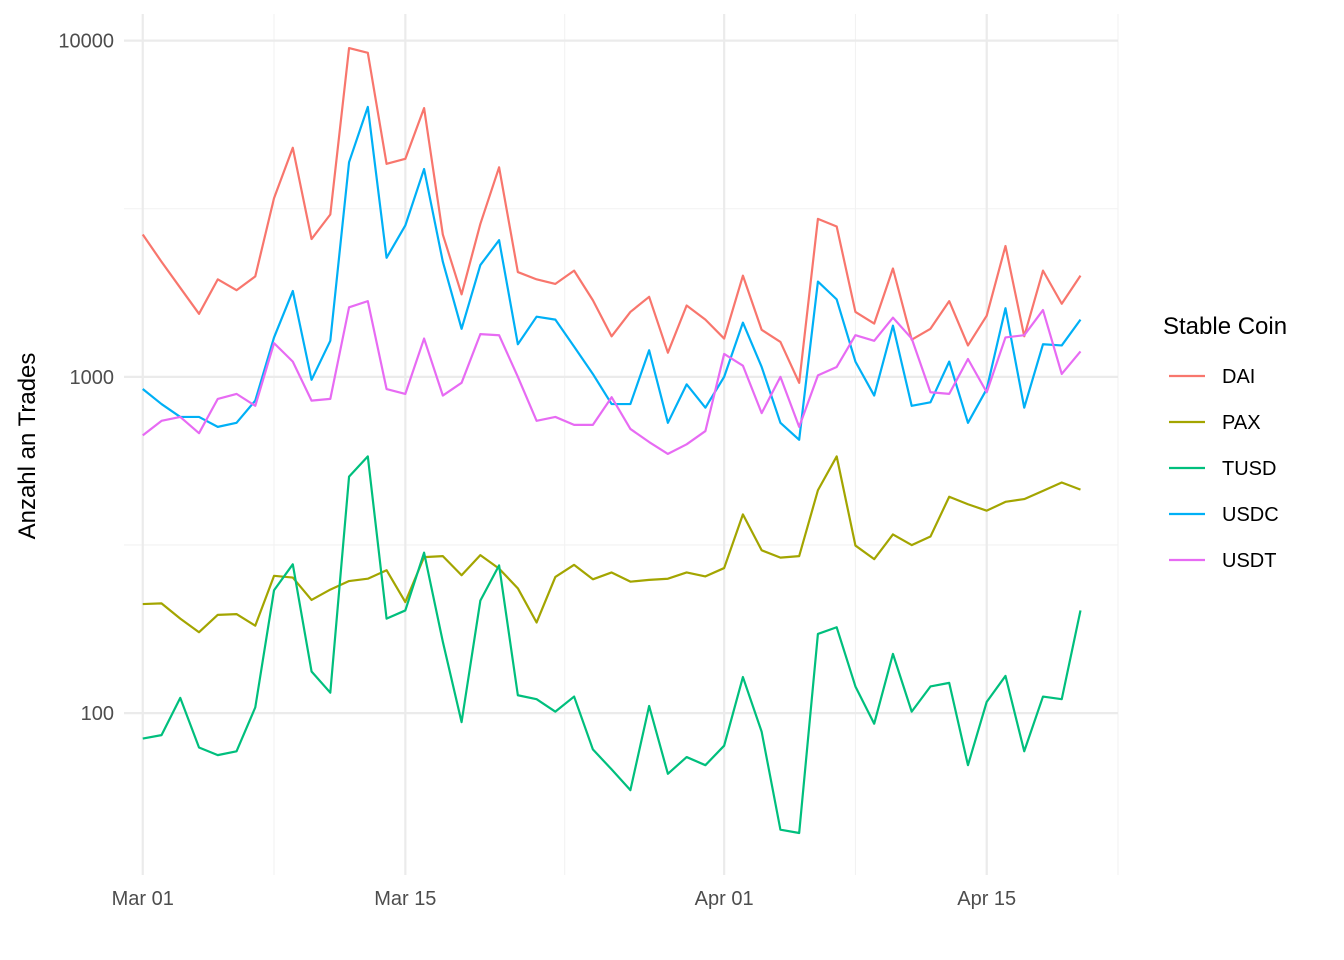 The image size is (1344, 960). What do you see at coordinates (612, 378) in the screenshot?
I see `series-line-usdt` at bounding box center [612, 378].